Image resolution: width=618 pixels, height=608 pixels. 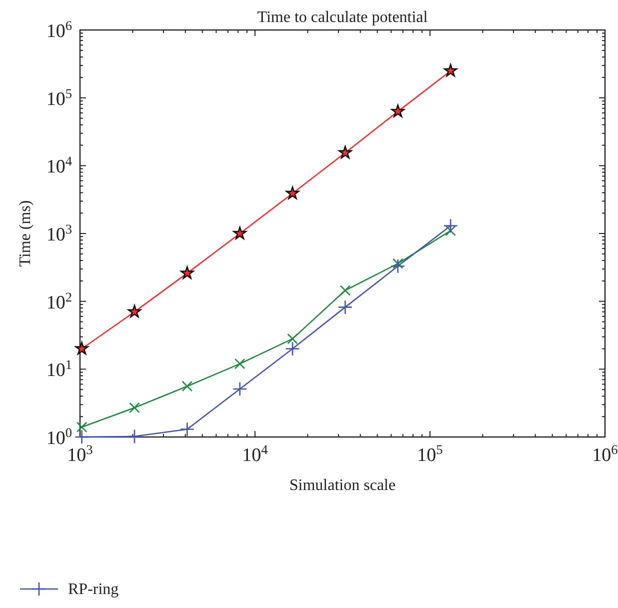 I want to click on legend-label: RP-ring, so click(x=93, y=589).